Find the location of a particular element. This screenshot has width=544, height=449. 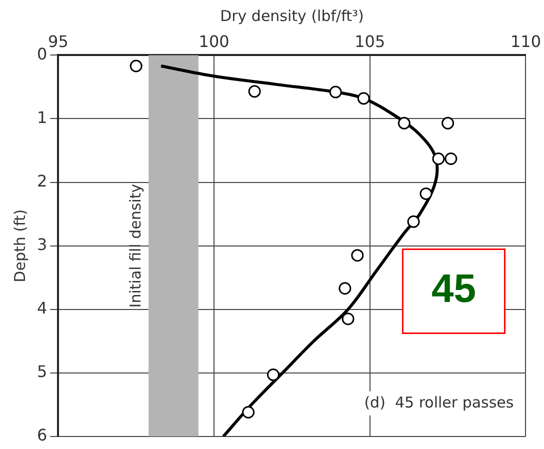

y-tick-label: 6 is located at coordinates (42, 435).